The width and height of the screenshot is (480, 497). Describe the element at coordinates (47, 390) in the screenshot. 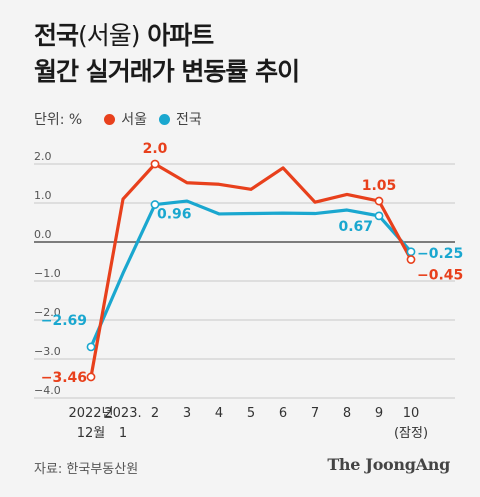

I see `y-tick-label: −4.0` at that location.